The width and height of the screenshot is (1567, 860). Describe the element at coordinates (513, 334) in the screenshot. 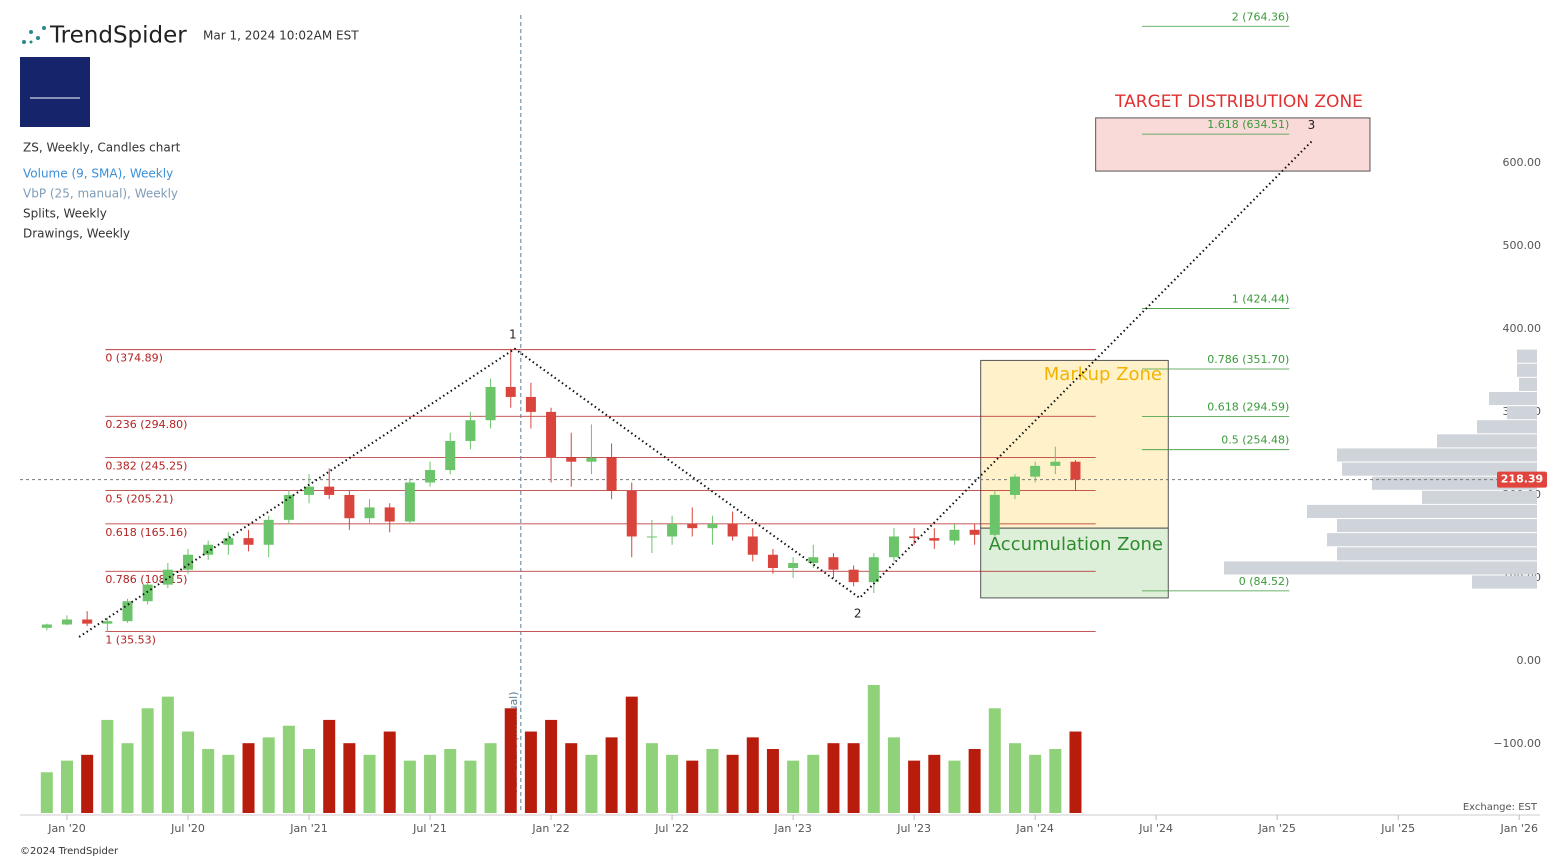

I see `wave-label: 1` at that location.